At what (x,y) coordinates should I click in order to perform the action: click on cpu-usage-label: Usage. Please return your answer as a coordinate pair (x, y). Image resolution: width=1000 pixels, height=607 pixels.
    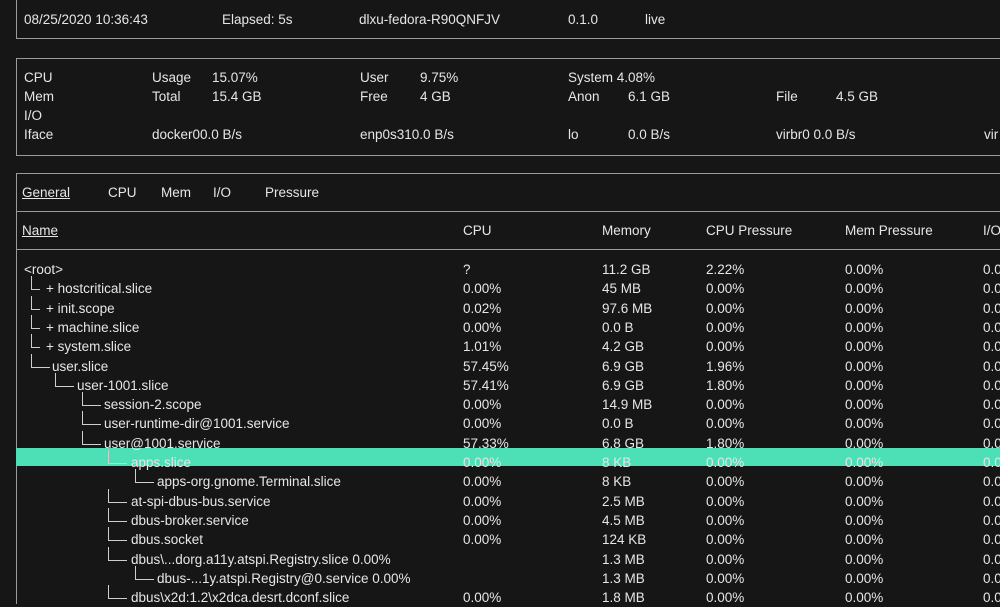
    Looking at the image, I should click on (172, 77).